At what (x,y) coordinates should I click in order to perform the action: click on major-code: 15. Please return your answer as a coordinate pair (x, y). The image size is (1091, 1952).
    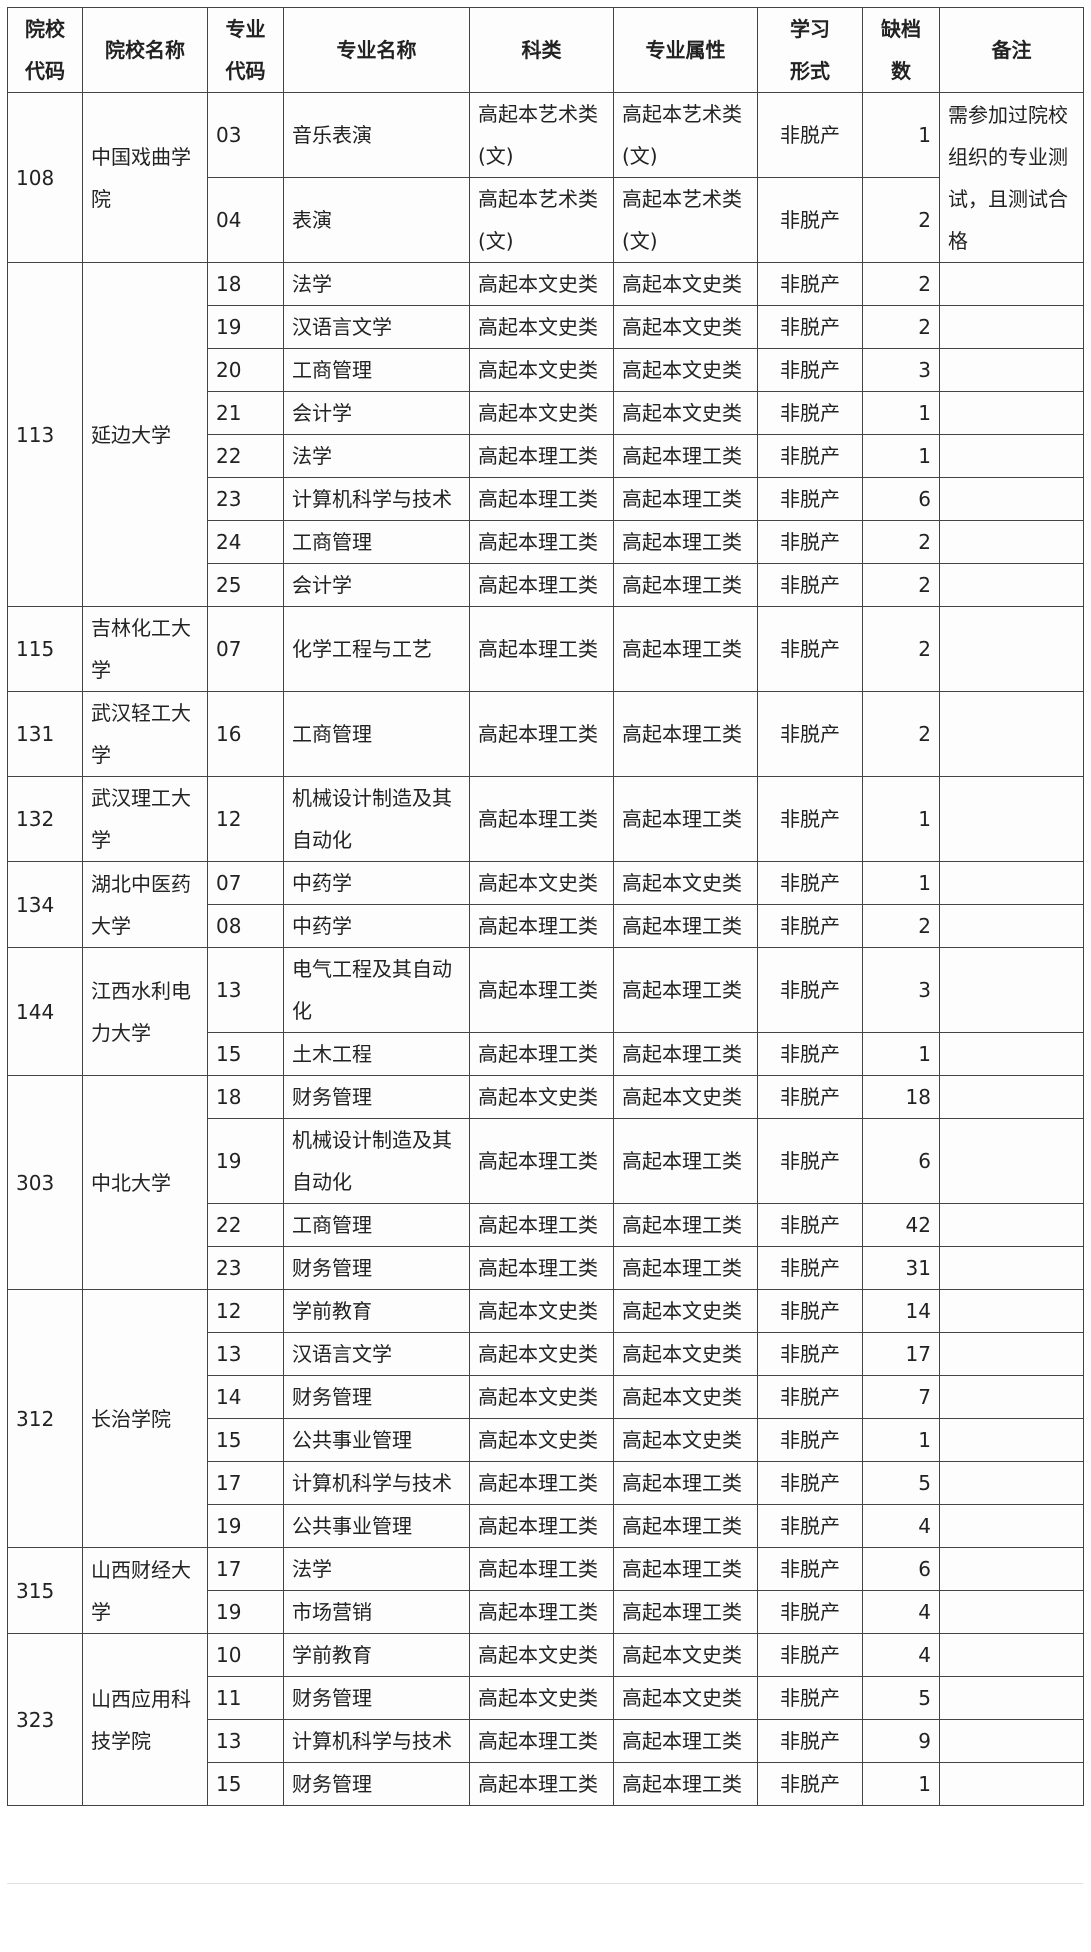
    Looking at the image, I should click on (245, 1054).